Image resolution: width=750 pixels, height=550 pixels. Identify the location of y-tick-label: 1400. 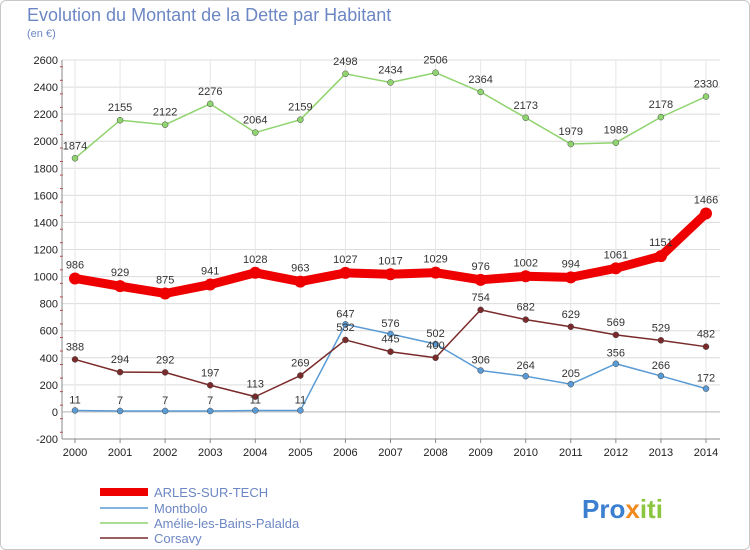
(46, 223).